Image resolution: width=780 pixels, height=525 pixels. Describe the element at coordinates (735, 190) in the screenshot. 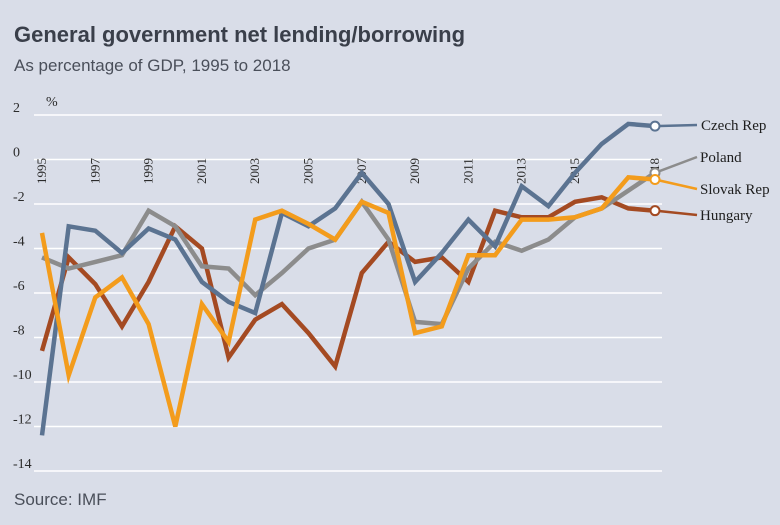

I see `legend-label-slovak-rep: Slovak Rep` at that location.